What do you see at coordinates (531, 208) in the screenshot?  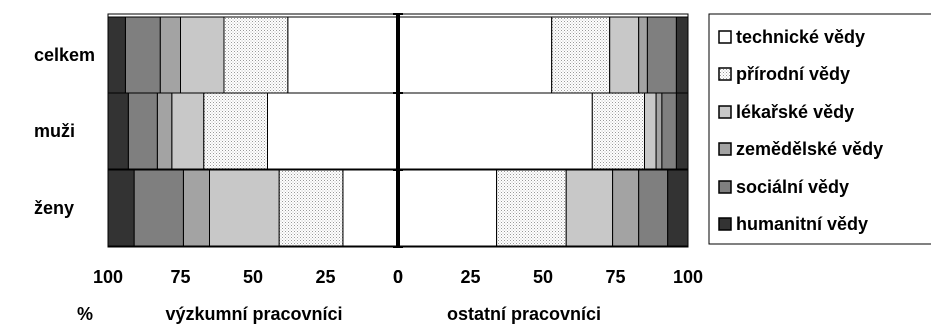 I see `bar-ostatni-pracovnici-zeny-prirodni-vedy` at bounding box center [531, 208].